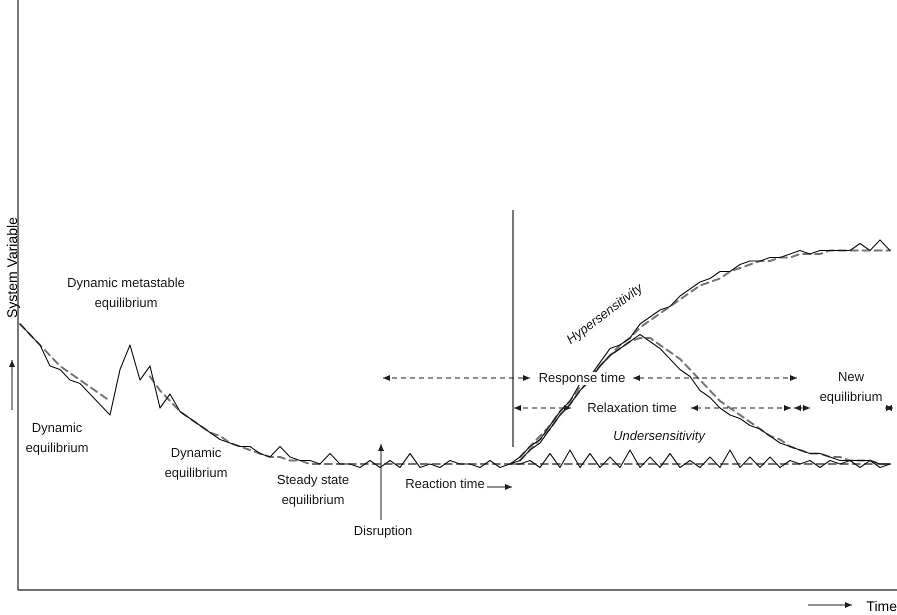 The image size is (897, 615). Describe the element at coordinates (881, 606) in the screenshot. I see `x-axis-title: Time` at that location.